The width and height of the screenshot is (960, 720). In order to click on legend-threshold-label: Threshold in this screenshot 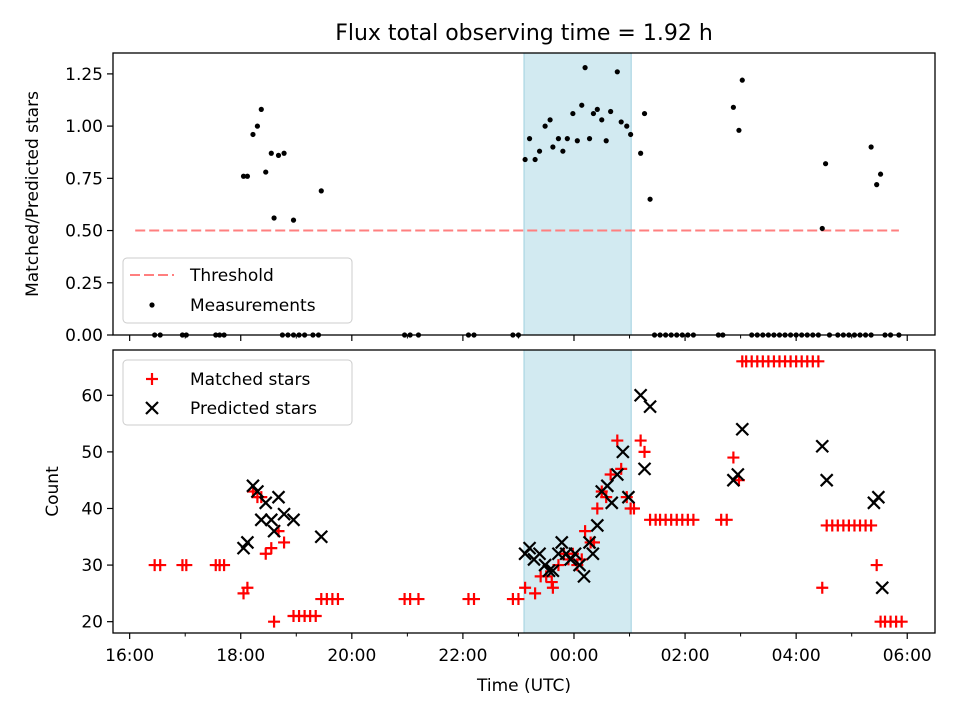, I will do `click(231, 276)`.